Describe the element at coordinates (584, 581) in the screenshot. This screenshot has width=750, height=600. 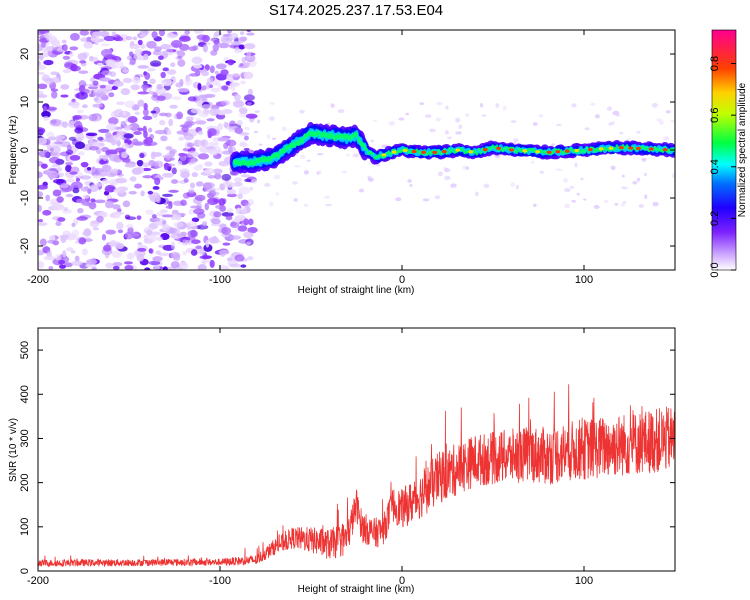
I see `snr-xtick-label: 100` at that location.